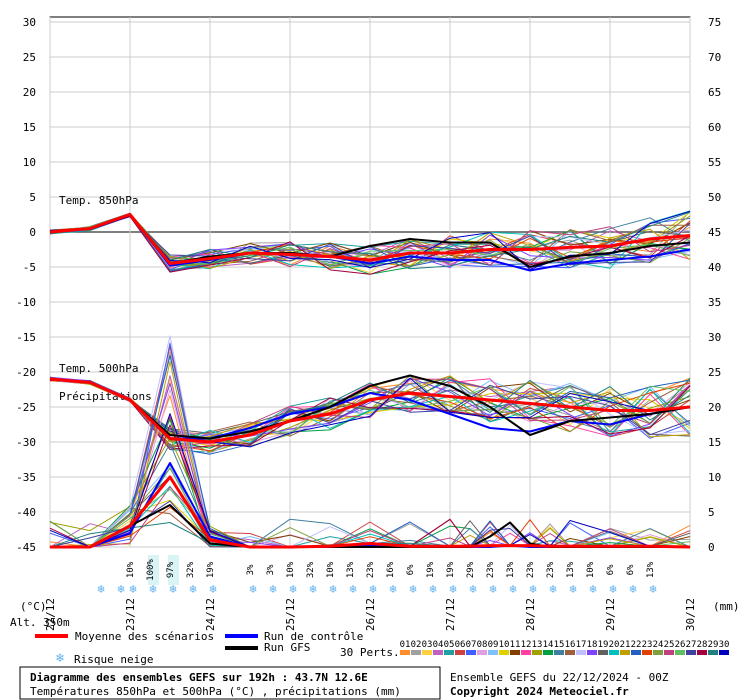  I want to click on t500-gfs-line, so click(370, 407).